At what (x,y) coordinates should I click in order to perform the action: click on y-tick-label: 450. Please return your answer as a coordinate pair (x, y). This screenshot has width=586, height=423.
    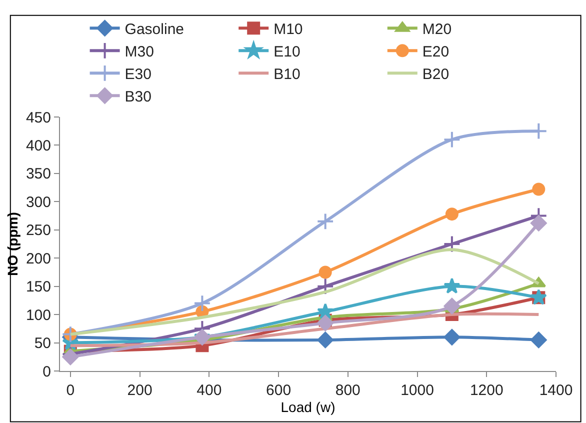
    Looking at the image, I should click on (38, 117).